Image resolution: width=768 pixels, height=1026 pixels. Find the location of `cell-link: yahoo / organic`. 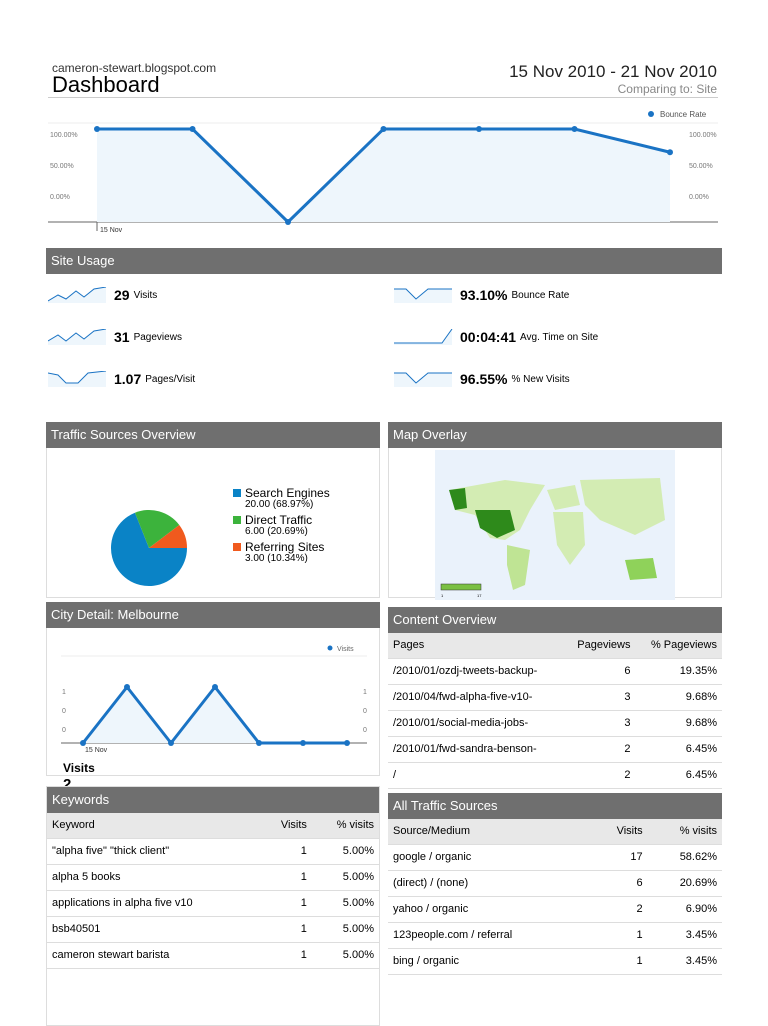

cell-link: yahoo / organic is located at coordinates (489, 909).